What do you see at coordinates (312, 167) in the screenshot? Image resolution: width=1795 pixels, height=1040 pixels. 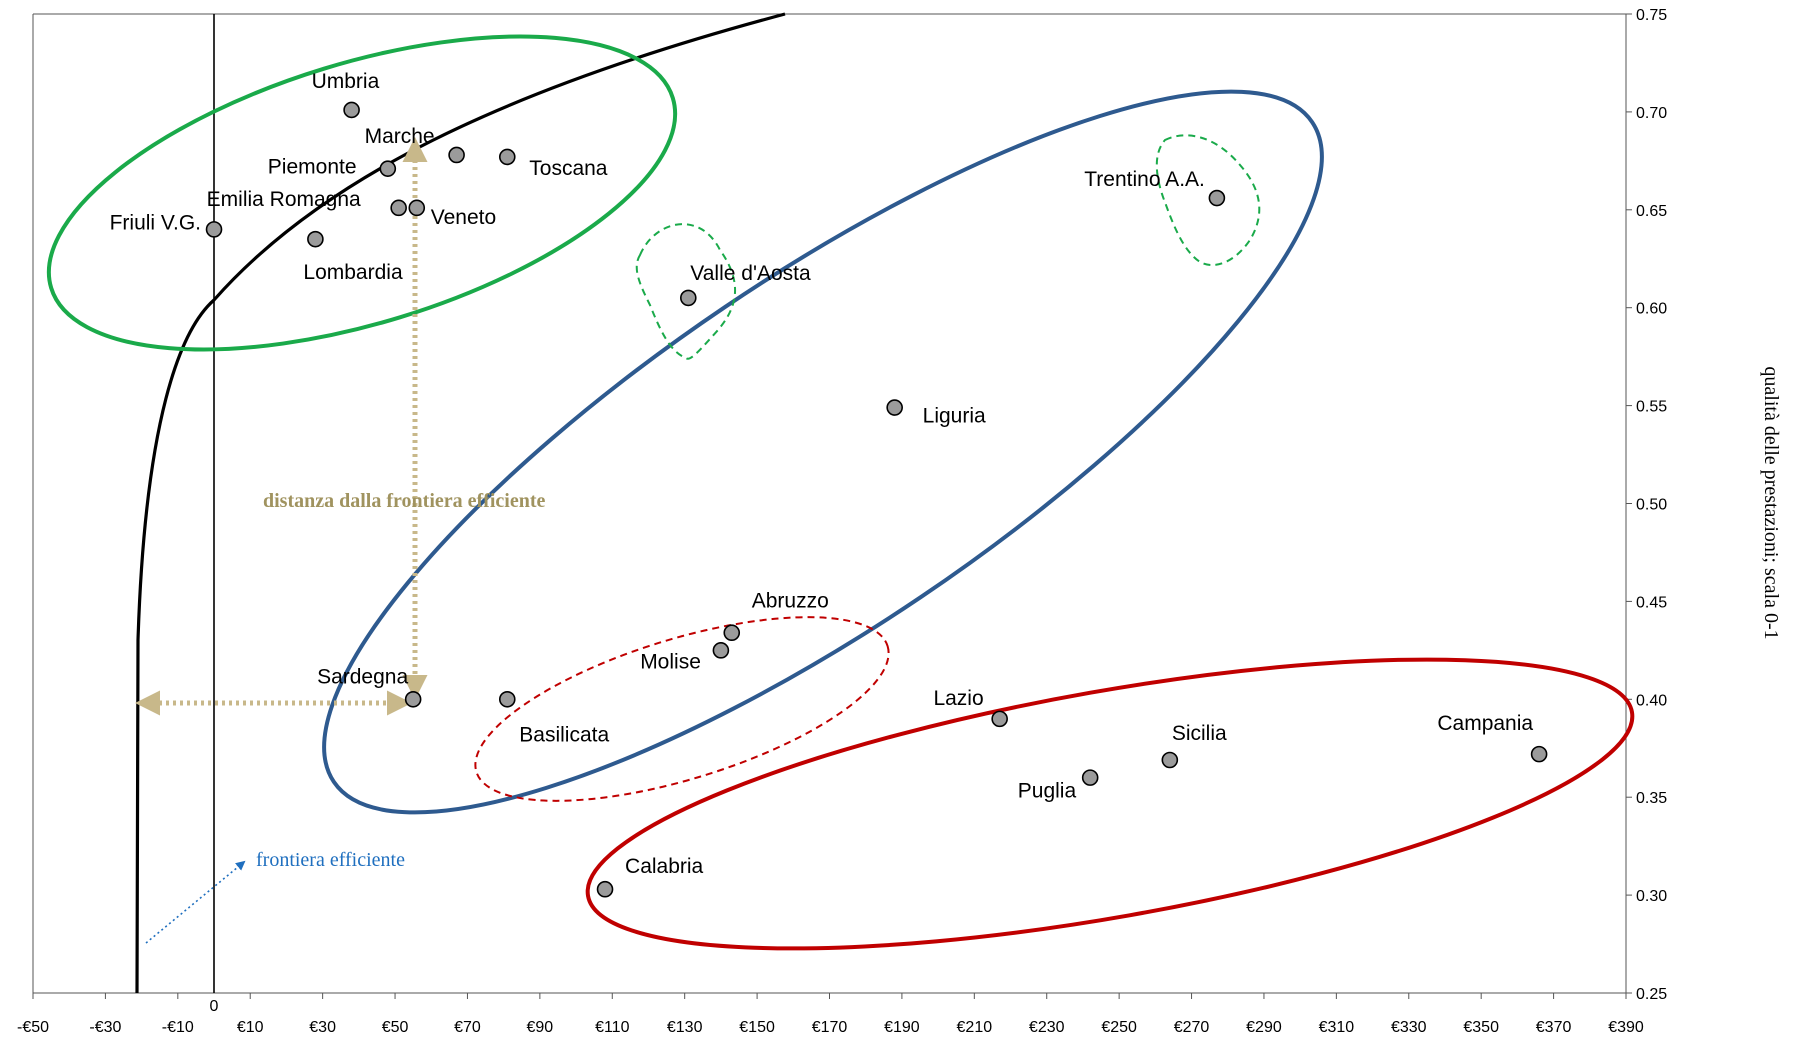 I see `point-label: Piemonte` at bounding box center [312, 167].